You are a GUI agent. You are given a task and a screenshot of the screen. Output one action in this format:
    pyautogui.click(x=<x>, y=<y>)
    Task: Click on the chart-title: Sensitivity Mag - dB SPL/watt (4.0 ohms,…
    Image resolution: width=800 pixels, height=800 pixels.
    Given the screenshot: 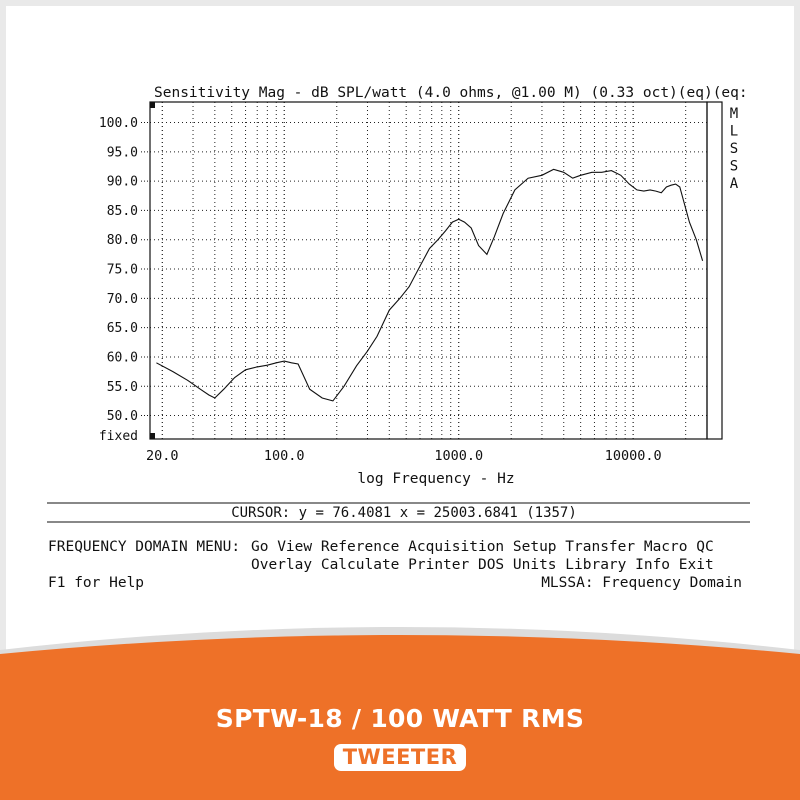 What is the action you would take?
    pyautogui.click(x=451, y=93)
    